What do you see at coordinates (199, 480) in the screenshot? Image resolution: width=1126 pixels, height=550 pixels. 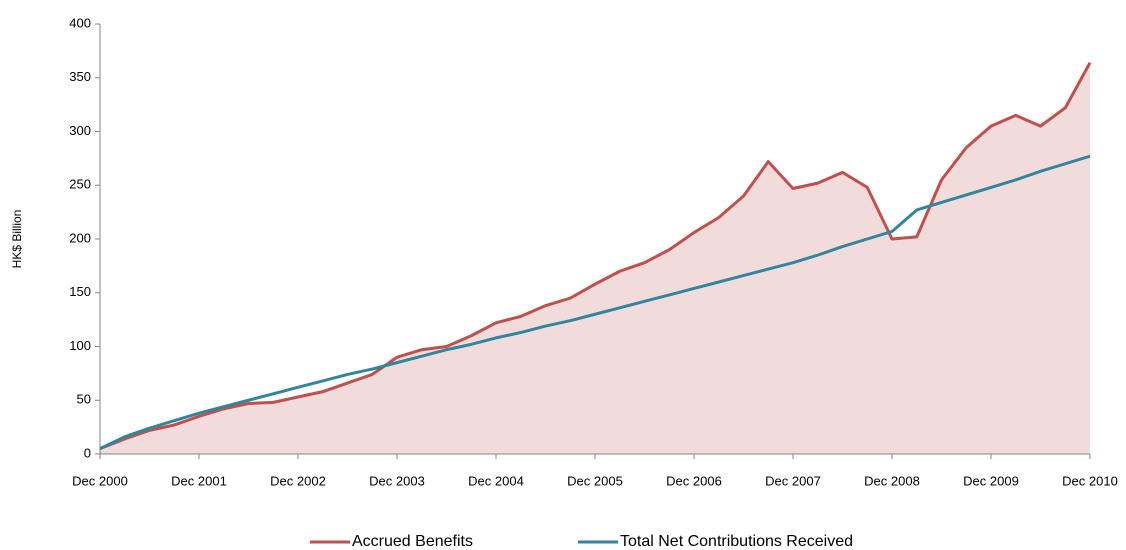 I see `x-tick-label: Dec 2001` at bounding box center [199, 480].